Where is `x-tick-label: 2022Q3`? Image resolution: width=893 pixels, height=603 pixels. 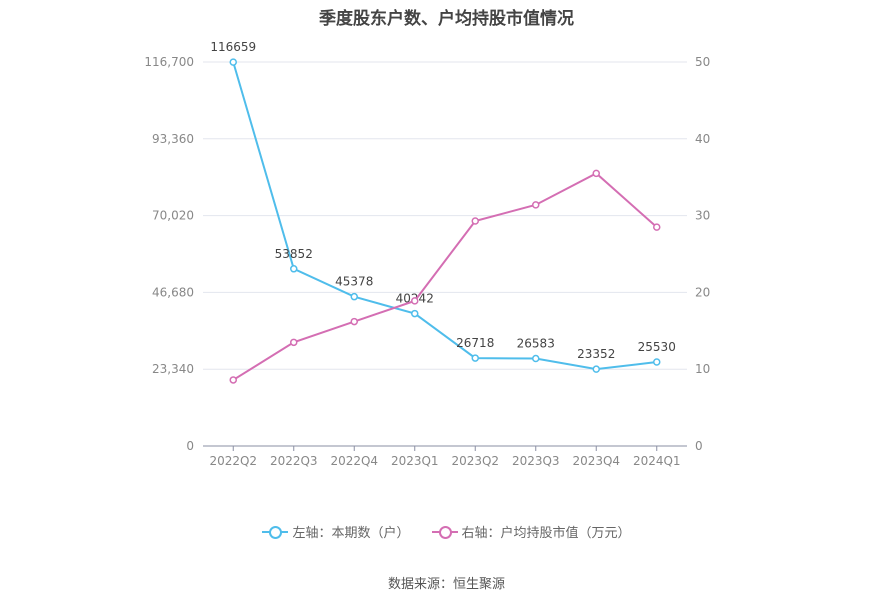 x-tick-label: 2022Q3 is located at coordinates (294, 461).